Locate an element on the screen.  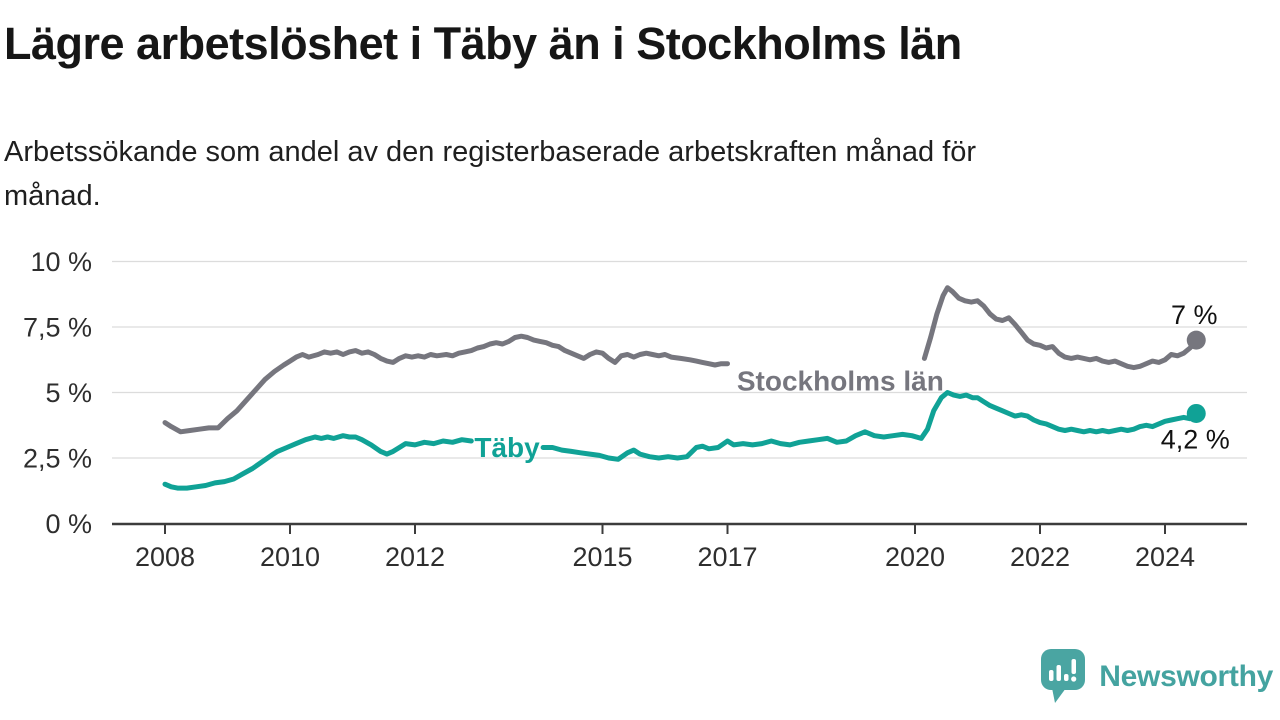
end-value-label-taby: 4,2 % is located at coordinates (1195, 439).